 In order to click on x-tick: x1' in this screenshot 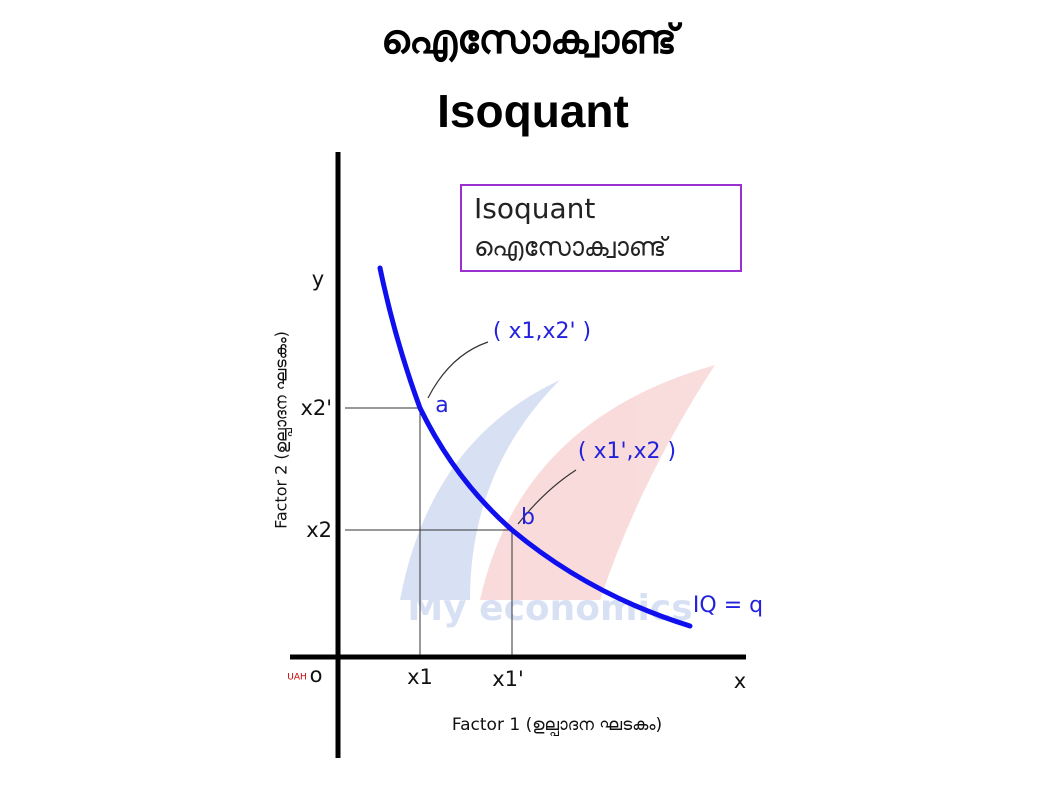, I will do `click(508, 679)`.